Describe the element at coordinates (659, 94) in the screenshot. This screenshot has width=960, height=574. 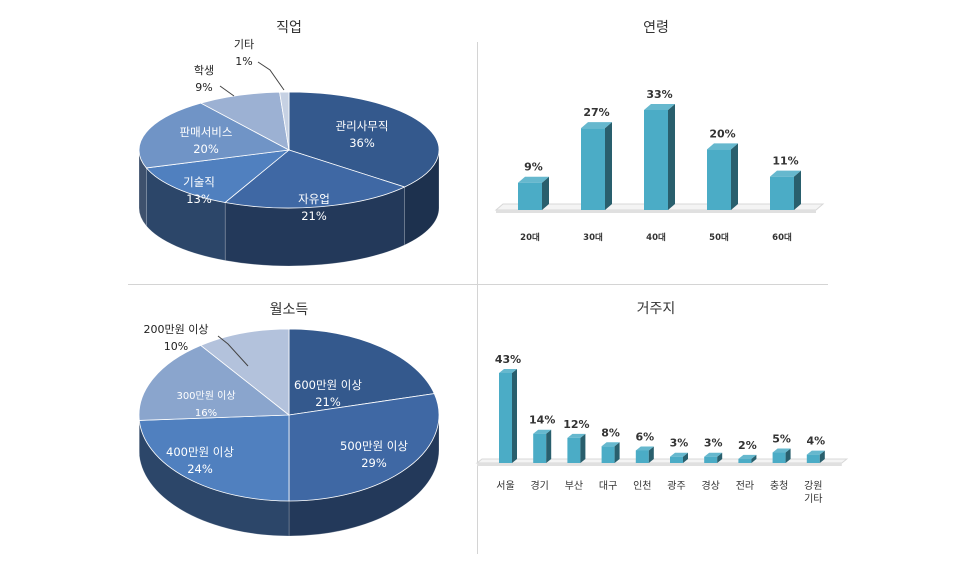
I see `bar-value-label: 33%` at that location.